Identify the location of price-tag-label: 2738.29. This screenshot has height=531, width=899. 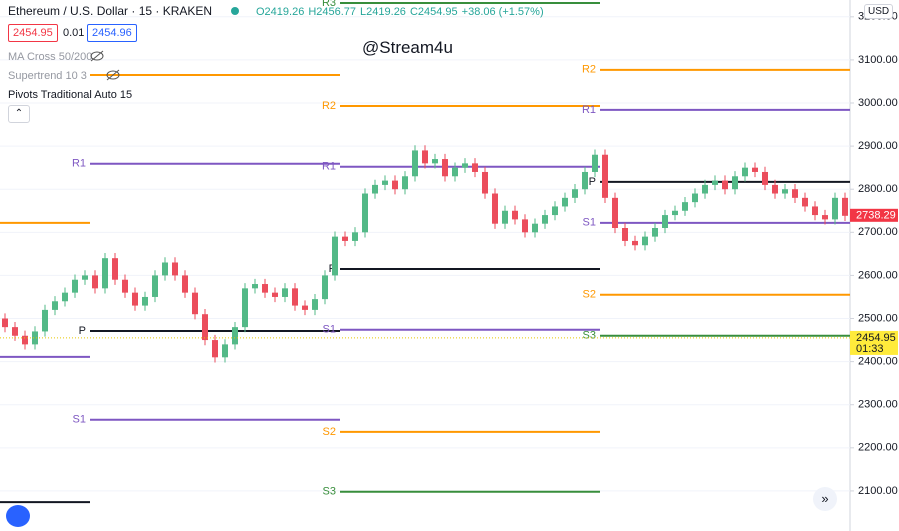
(876, 216).